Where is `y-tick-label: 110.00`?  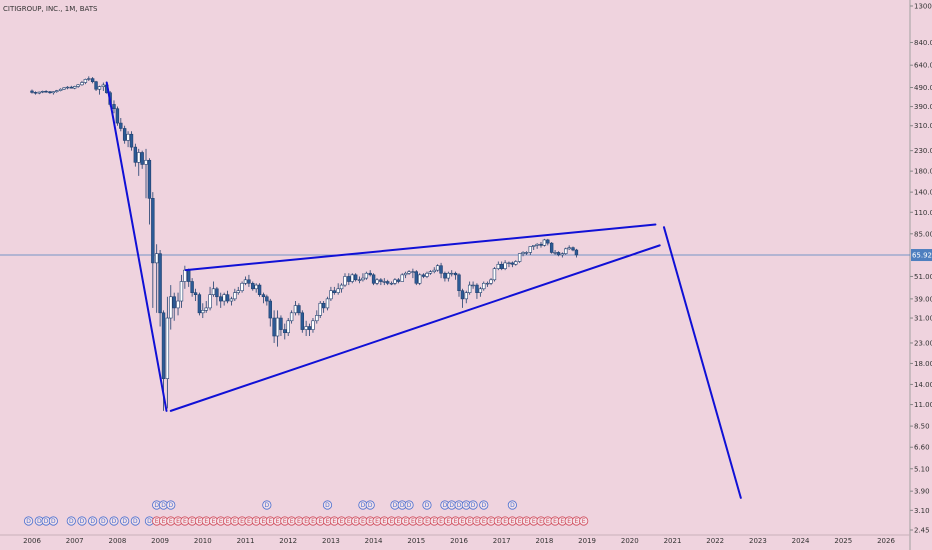
y-tick-label: 110.00 is located at coordinates (923, 213).